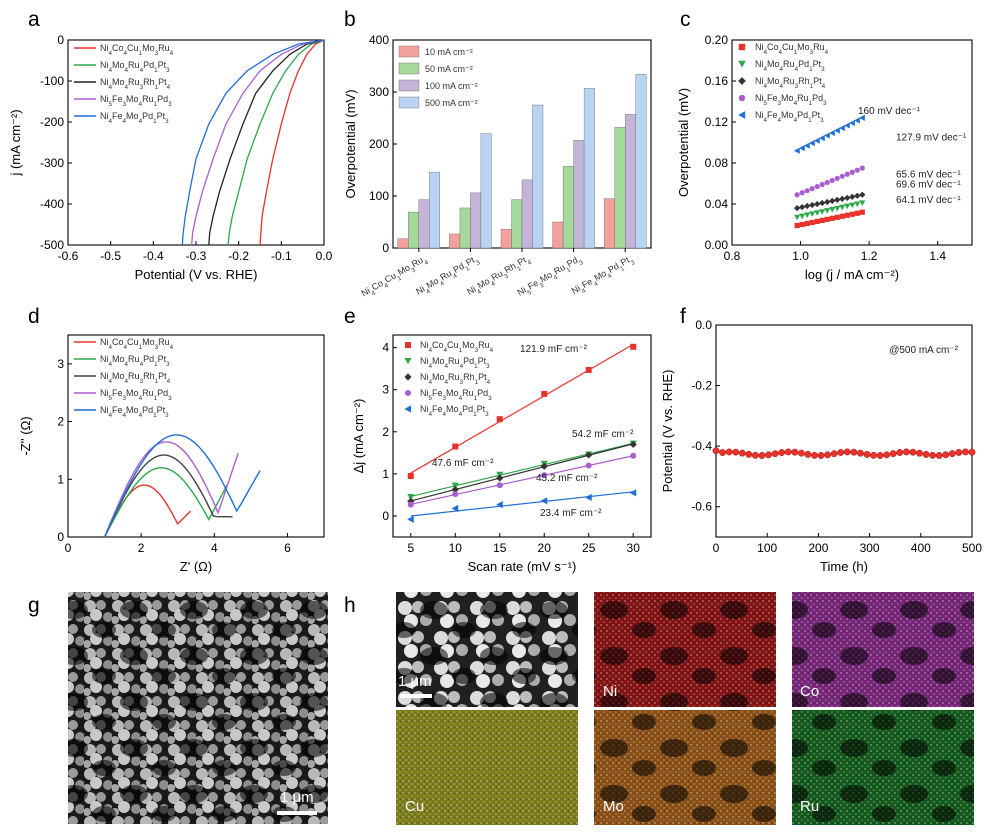 The height and width of the screenshot is (838, 996). I want to click on series-line-Ni5Fe3Mo4Ru1Pd3, so click(258, 142).